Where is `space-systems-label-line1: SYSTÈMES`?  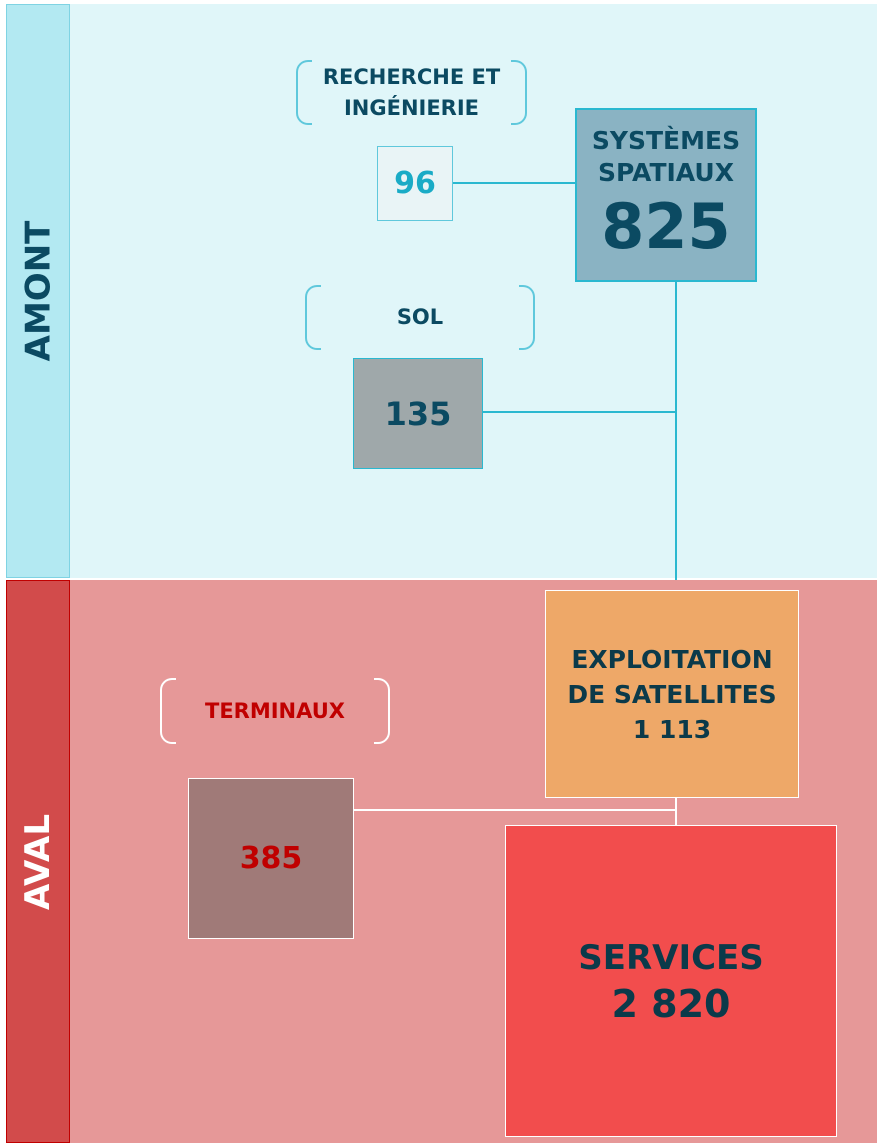
space-systems-label-line1: SYSTÈMES is located at coordinates (666, 140).